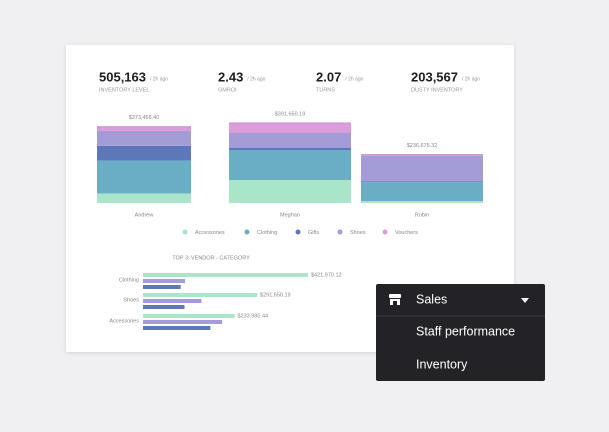 The width and height of the screenshot is (609, 432). Describe the element at coordinates (525, 300) in the screenshot. I see `caret` at that location.